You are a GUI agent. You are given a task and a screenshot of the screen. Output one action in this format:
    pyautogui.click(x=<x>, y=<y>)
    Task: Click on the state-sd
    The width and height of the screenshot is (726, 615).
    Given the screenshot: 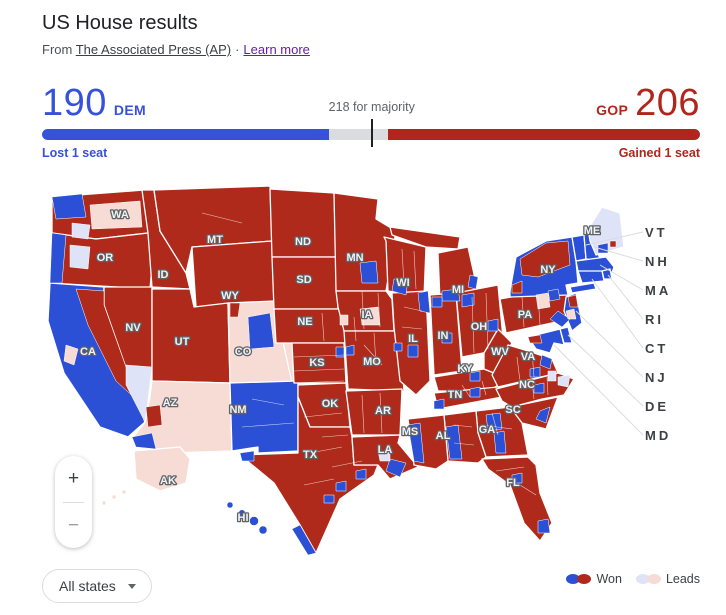 What is the action you would take?
    pyautogui.click(x=305, y=283)
    